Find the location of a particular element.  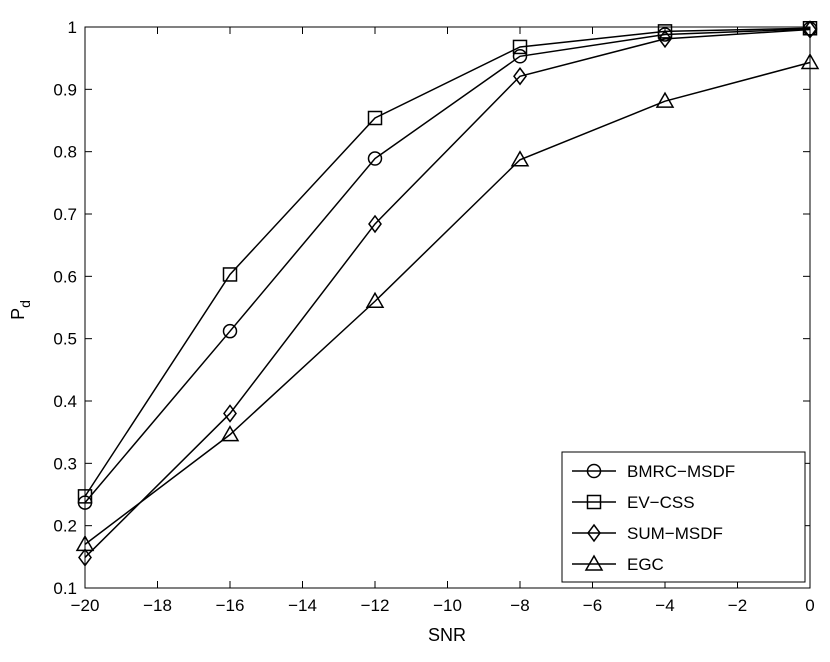

y-tick-label: 0.8 is located at coordinates (65, 152).